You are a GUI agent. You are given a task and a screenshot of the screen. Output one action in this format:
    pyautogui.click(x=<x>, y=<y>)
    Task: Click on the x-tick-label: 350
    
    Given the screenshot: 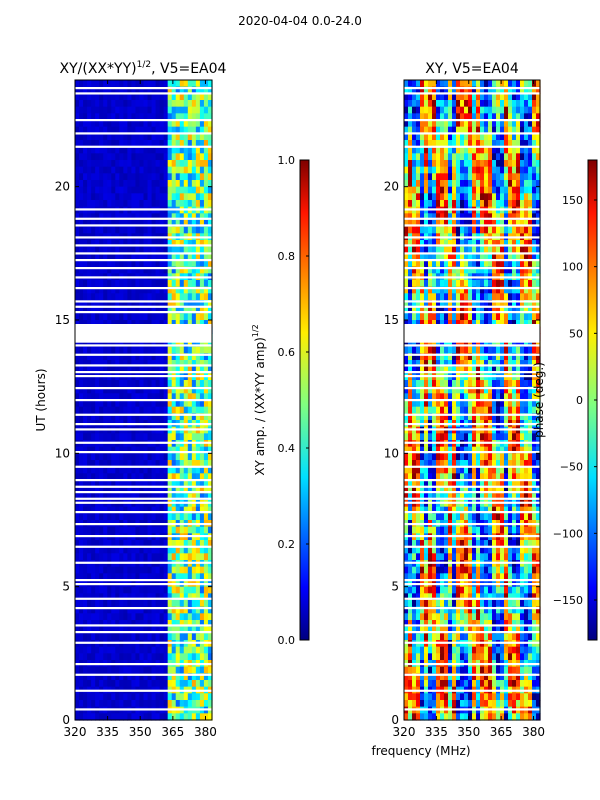 What is the action you would take?
    pyautogui.click(x=140, y=732)
    